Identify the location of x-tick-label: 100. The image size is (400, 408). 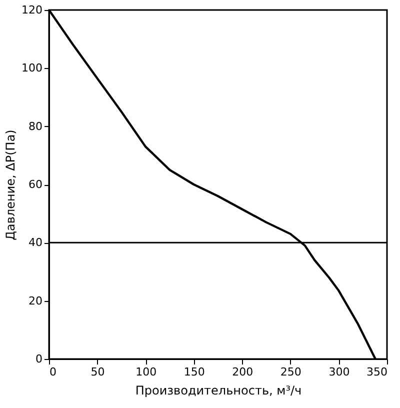
(146, 372).